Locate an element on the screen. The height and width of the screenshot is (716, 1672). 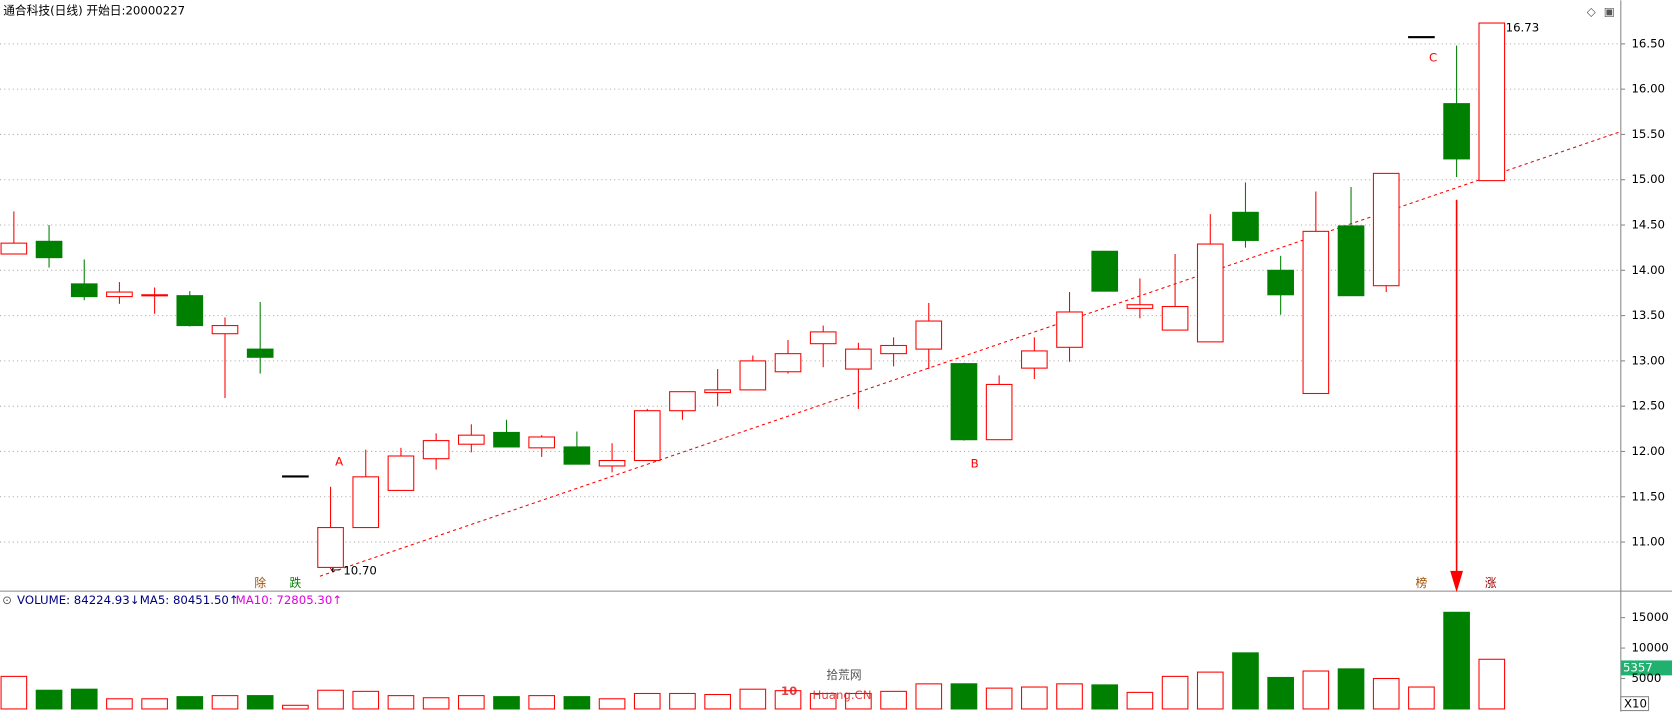
y-tick-label: 13.00 is located at coordinates (1648, 360).